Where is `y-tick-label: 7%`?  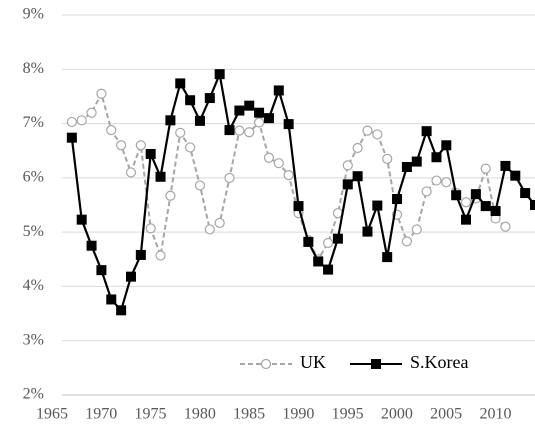
y-tick-label: 7% is located at coordinates (33, 122).